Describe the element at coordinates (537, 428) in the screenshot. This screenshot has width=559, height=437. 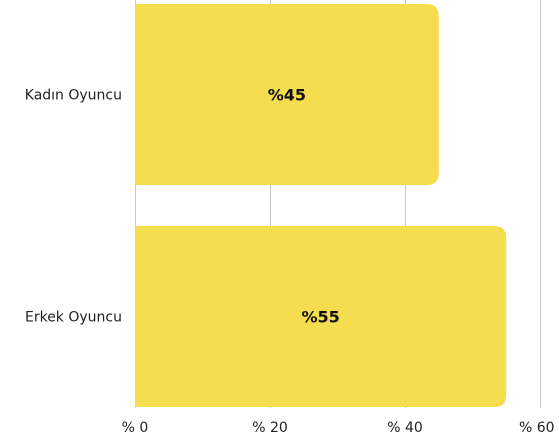
I see `x-tick-label-3: % 60` at that location.